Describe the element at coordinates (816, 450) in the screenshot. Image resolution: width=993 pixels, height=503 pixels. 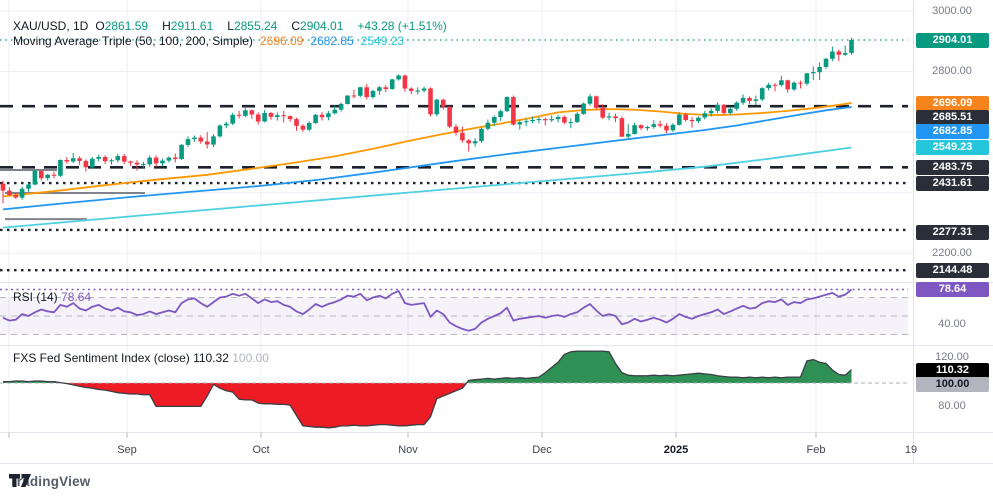
I see `time-axis-label: Feb` at that location.